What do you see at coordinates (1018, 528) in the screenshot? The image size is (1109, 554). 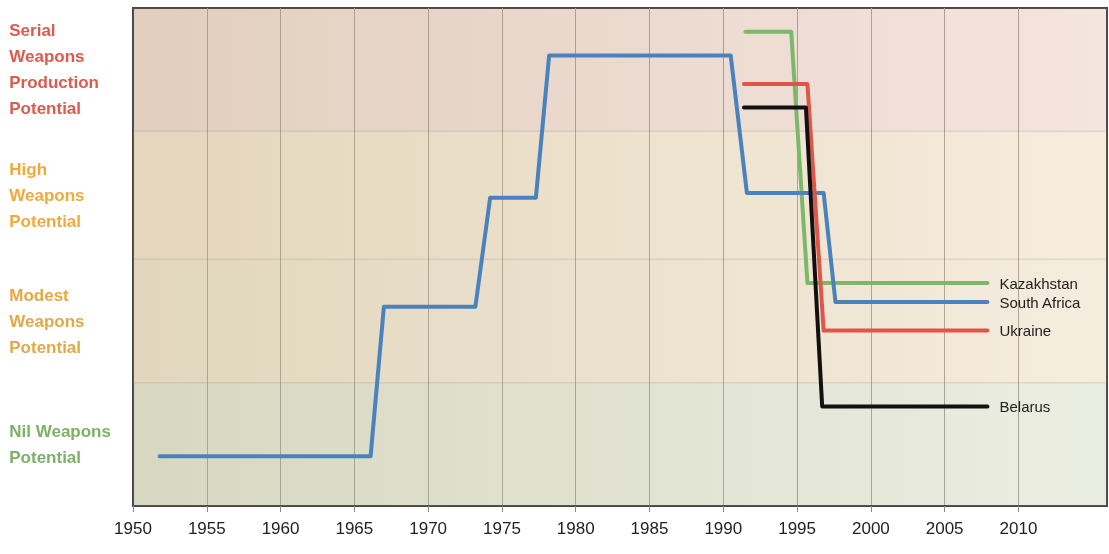 I see `x-tick-label: 2010` at bounding box center [1018, 528].